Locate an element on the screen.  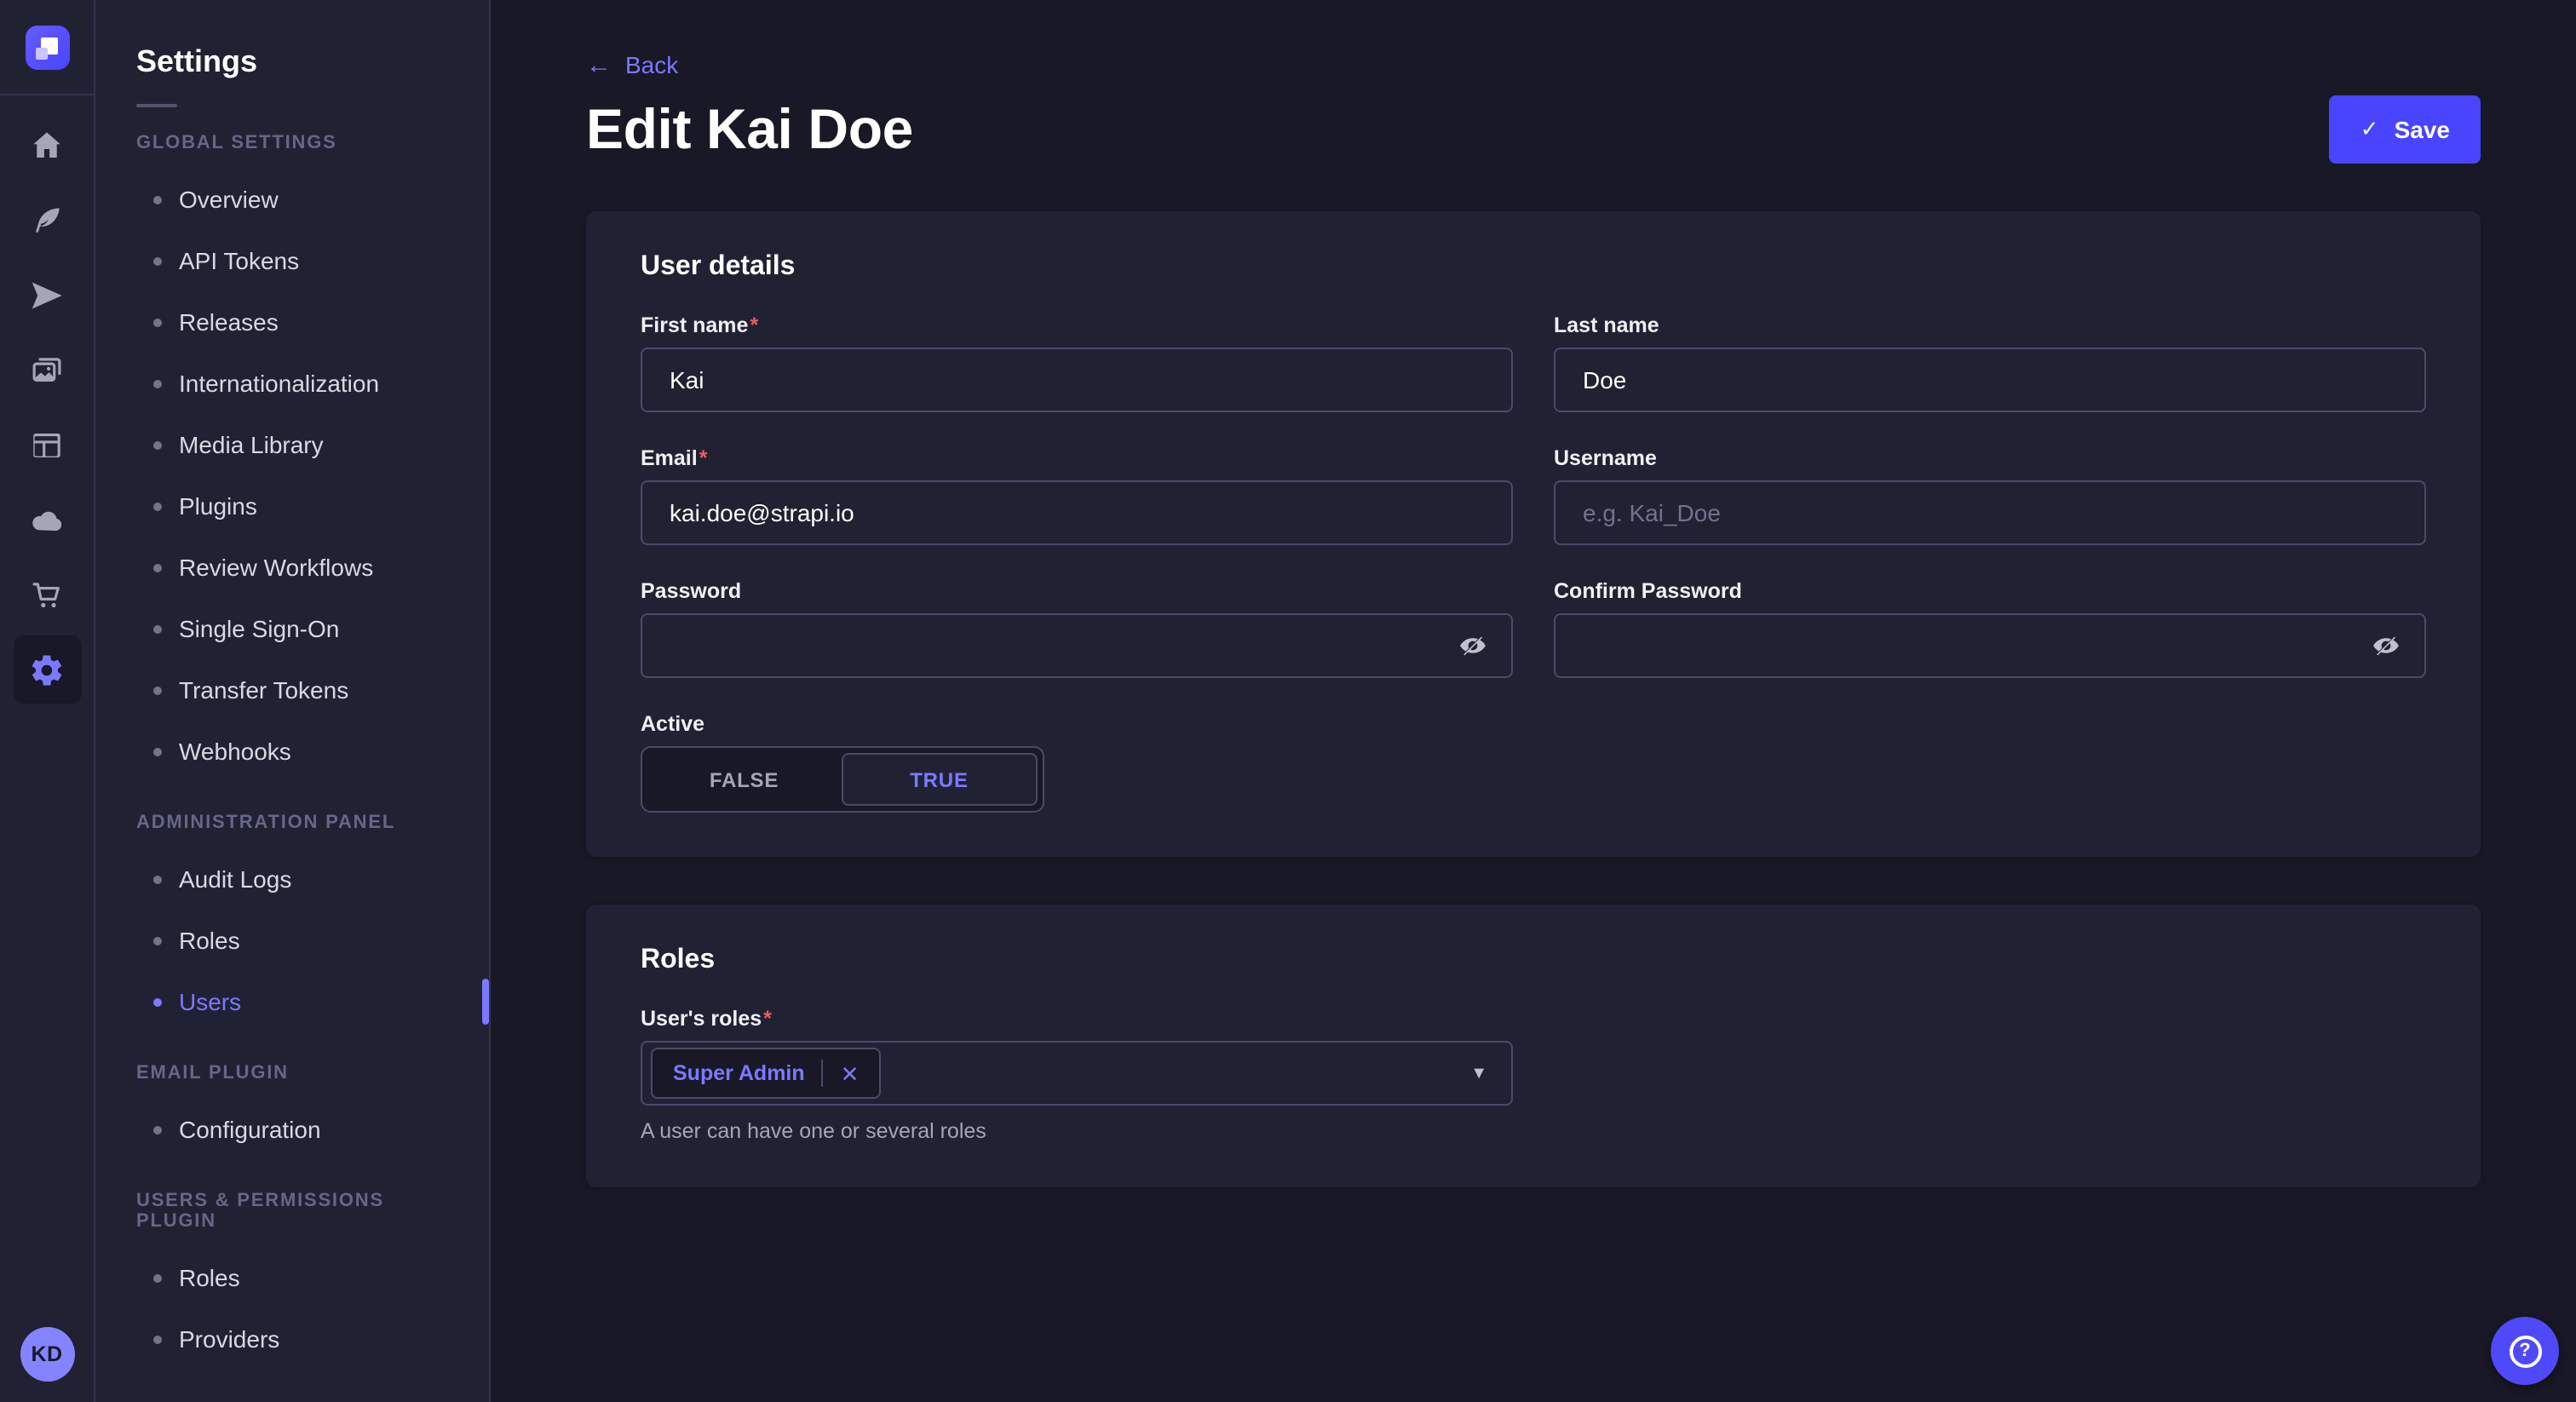
roles-helper-text: A user can have one or several roles is located at coordinates (813, 1131).